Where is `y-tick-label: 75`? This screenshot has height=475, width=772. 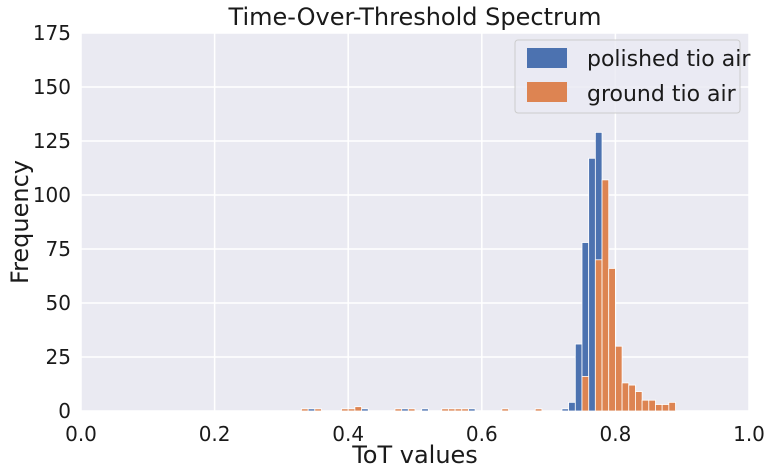
y-tick-label: 75 is located at coordinates (58, 249).